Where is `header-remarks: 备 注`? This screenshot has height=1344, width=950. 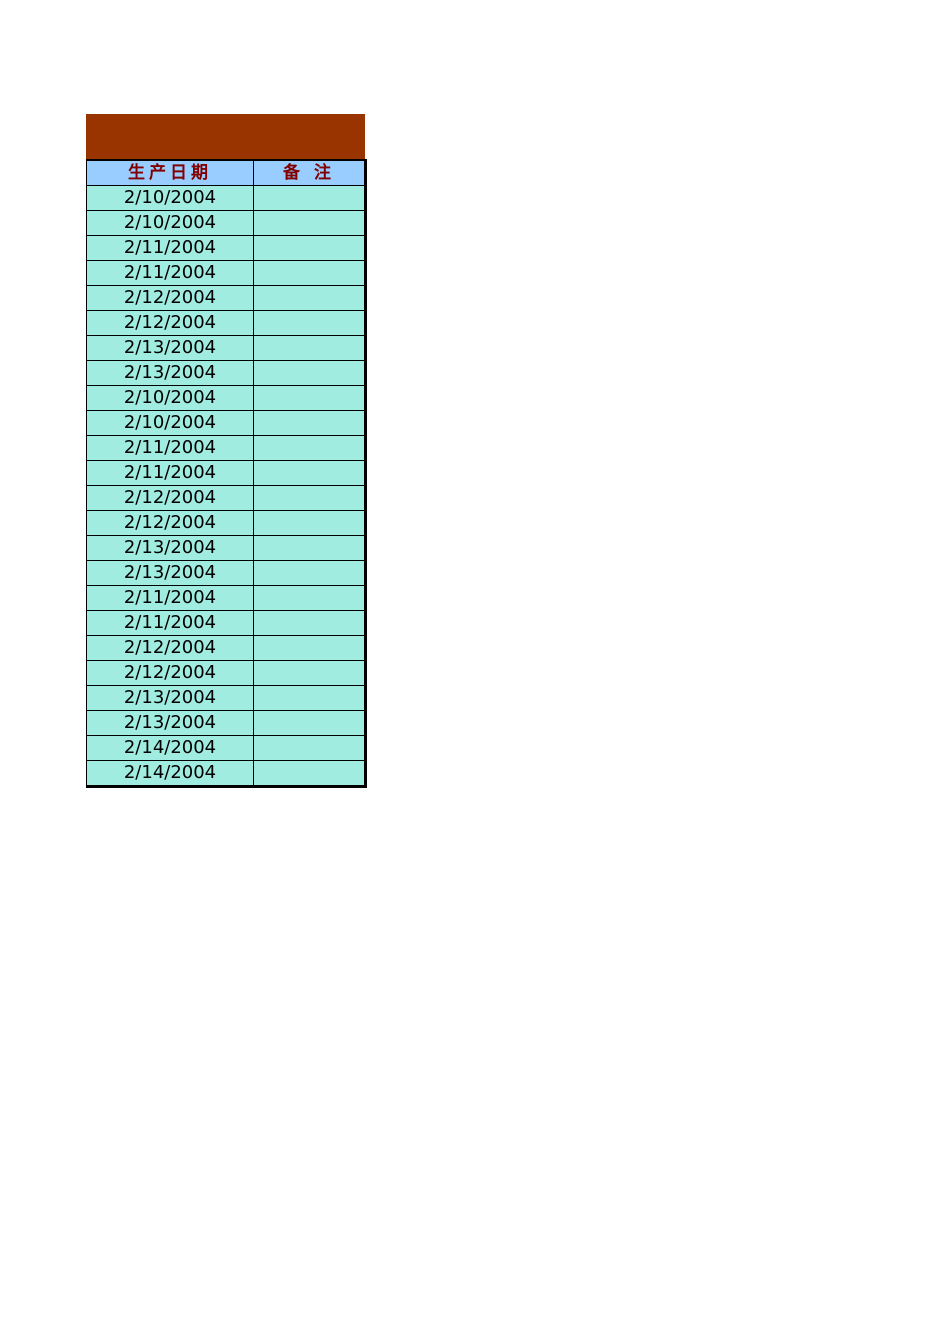
header-remarks: 备 注 is located at coordinates (309, 172).